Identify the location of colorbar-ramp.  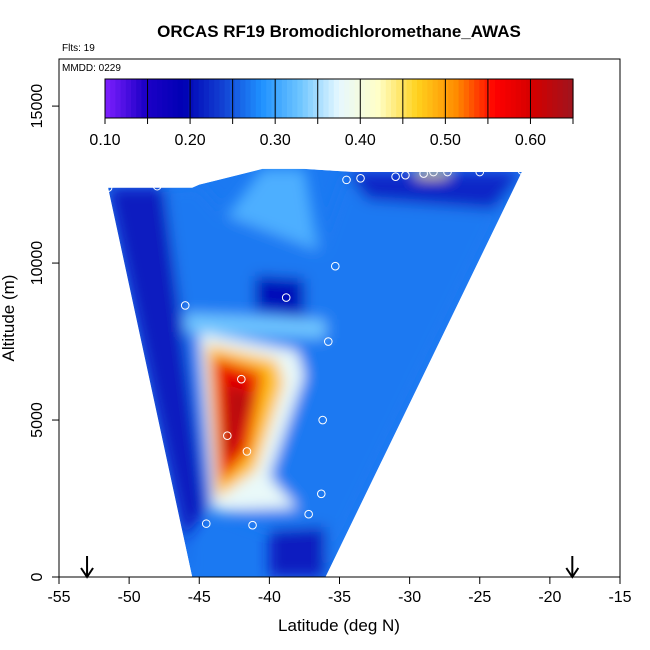
(339, 98).